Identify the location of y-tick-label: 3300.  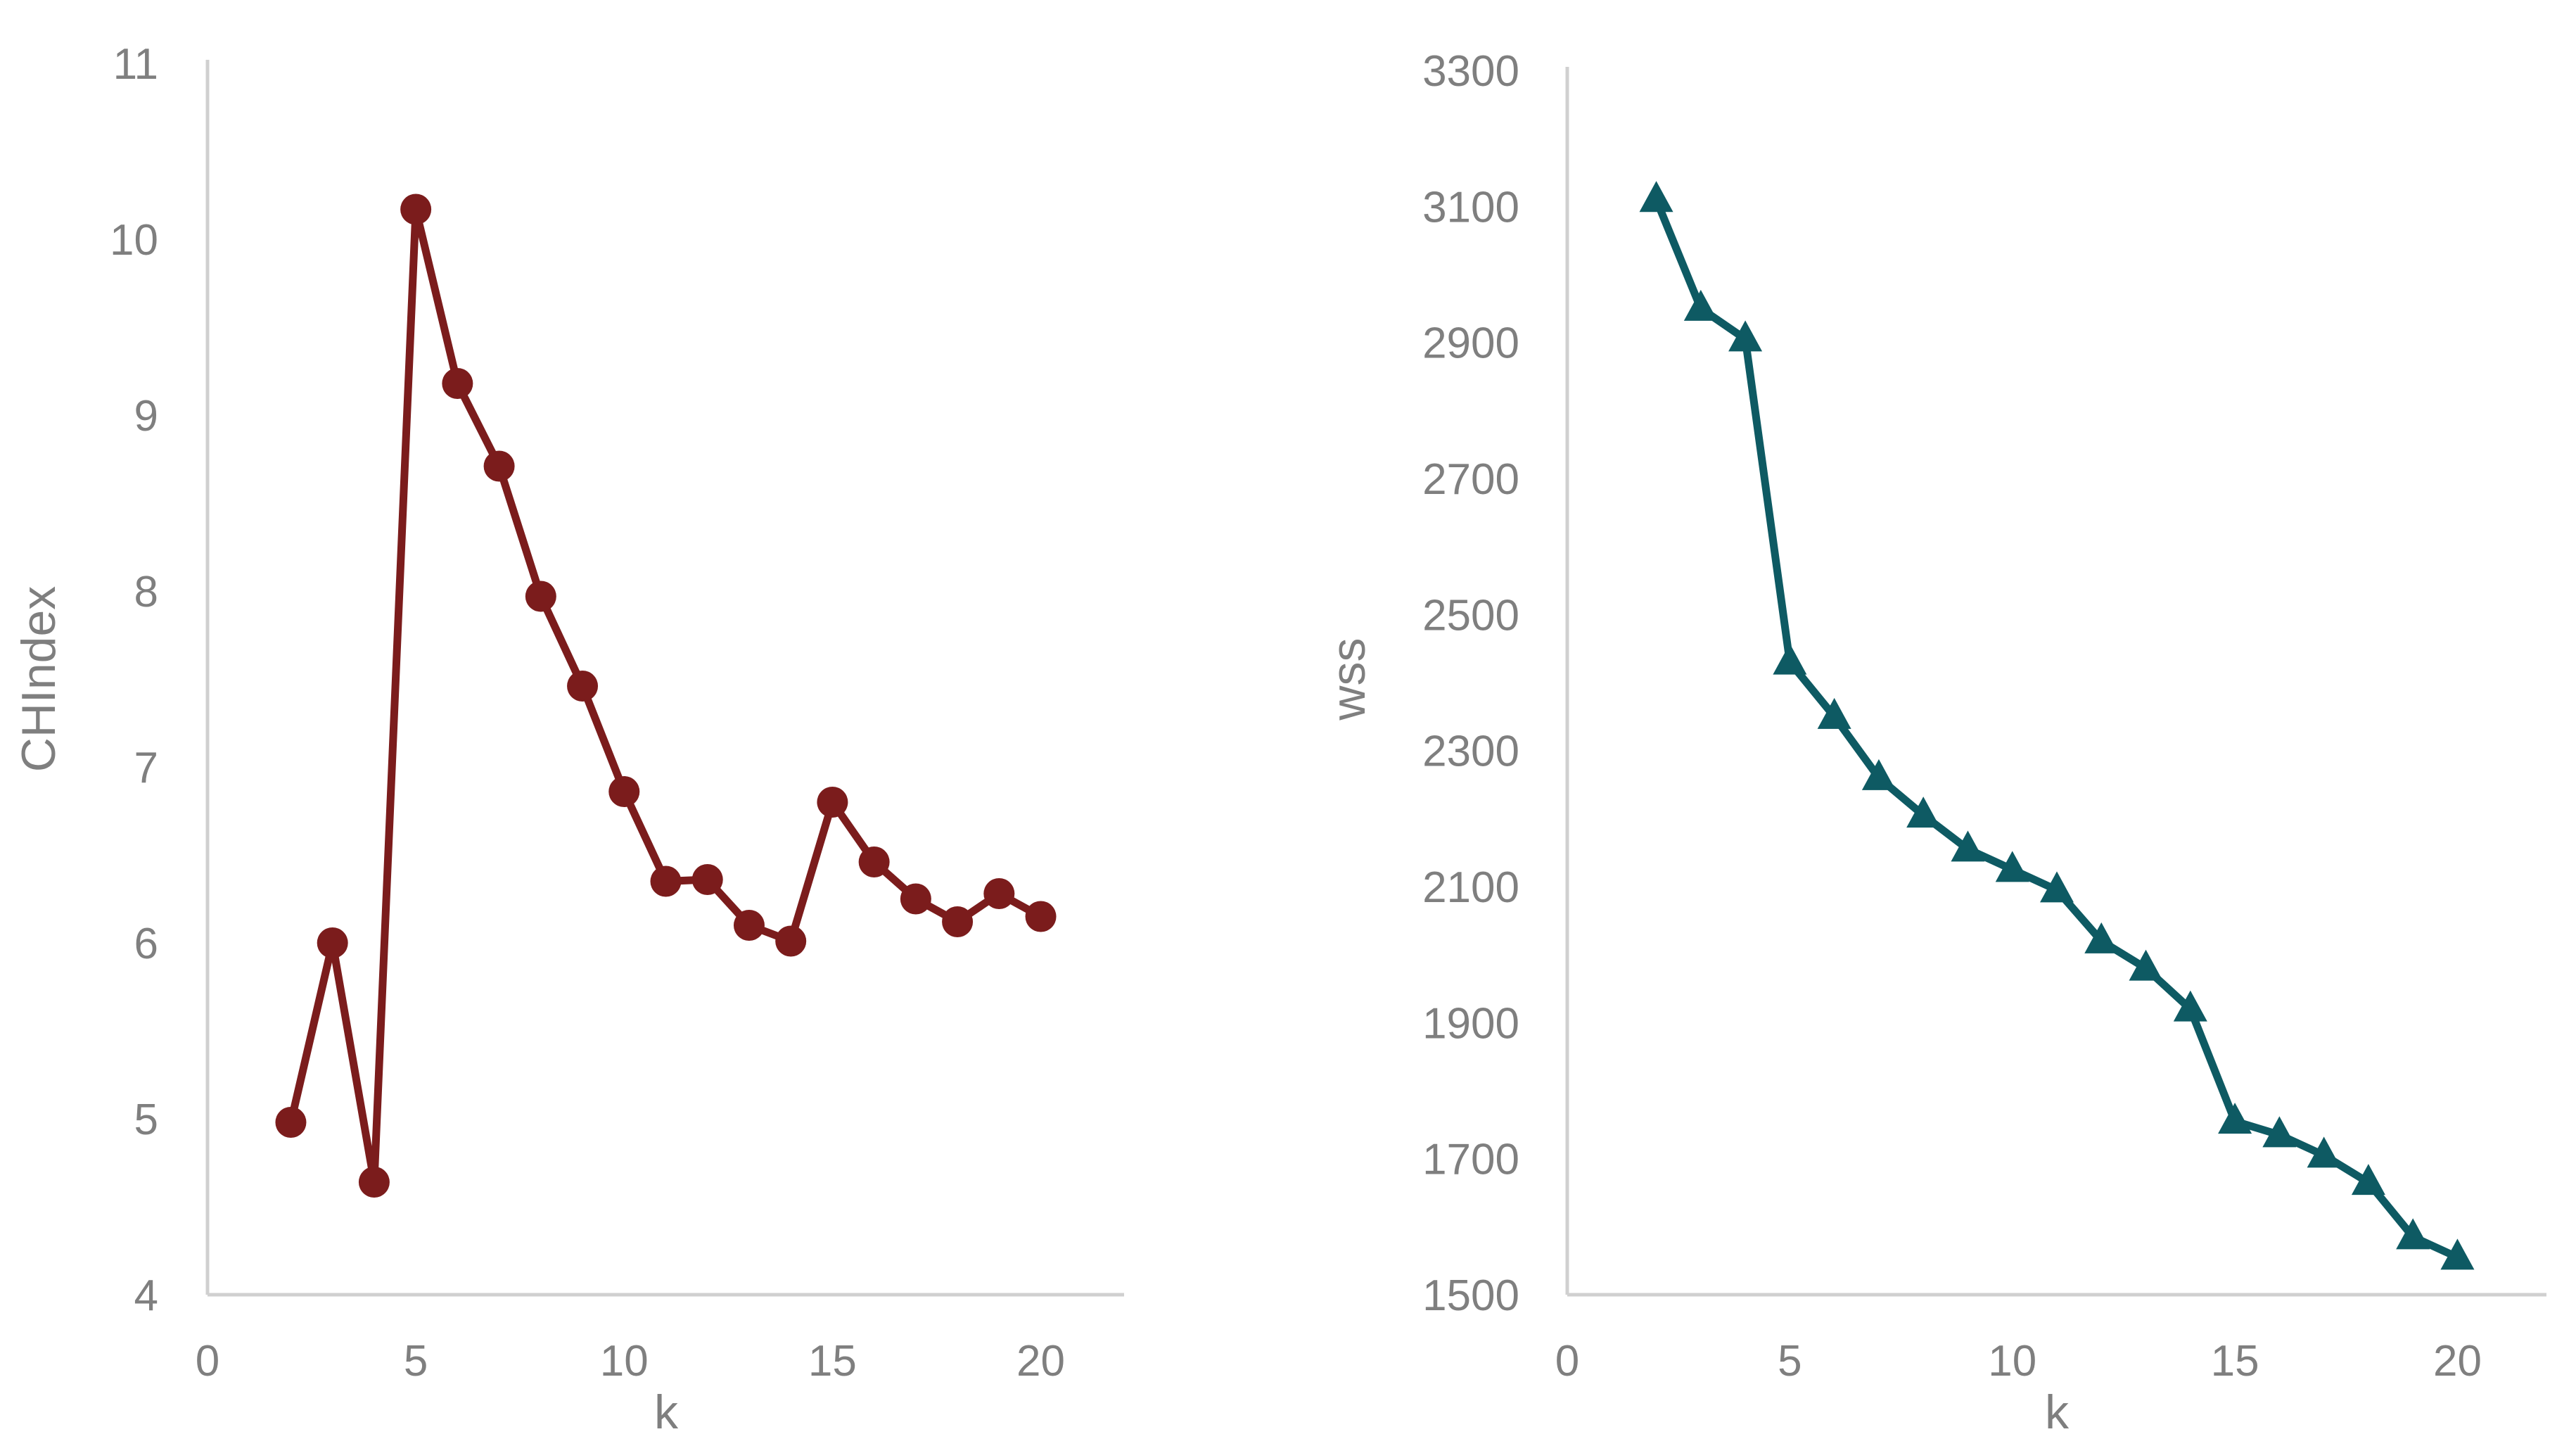
(1470, 72).